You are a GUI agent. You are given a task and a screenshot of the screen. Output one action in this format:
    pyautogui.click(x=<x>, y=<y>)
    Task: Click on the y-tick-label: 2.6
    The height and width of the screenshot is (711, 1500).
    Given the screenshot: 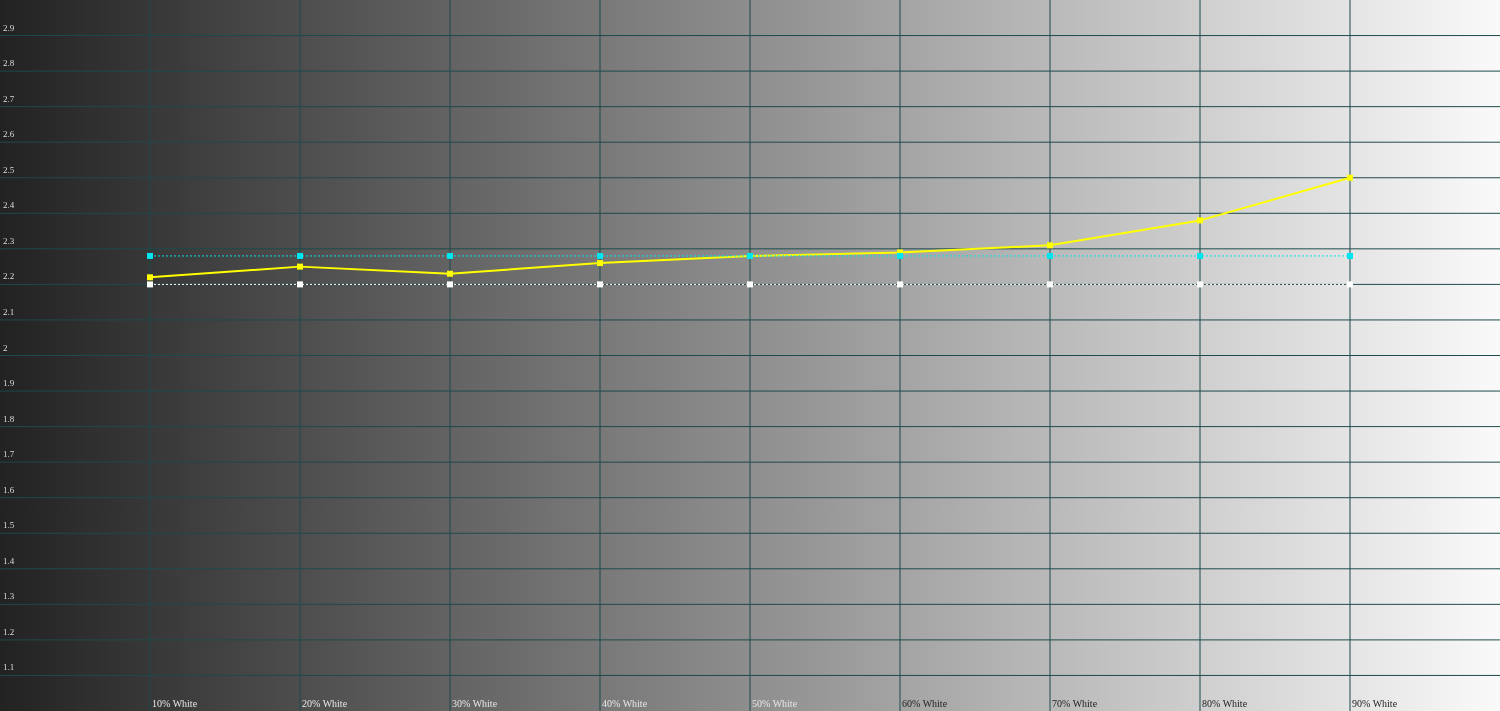 What is the action you would take?
    pyautogui.click(x=9, y=134)
    